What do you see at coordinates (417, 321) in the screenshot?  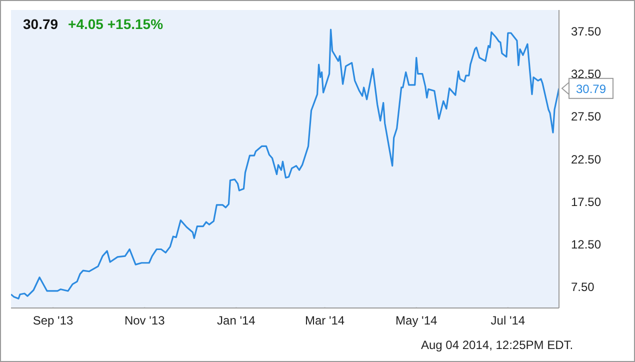 I see `x-tick-label: May '14` at bounding box center [417, 321].